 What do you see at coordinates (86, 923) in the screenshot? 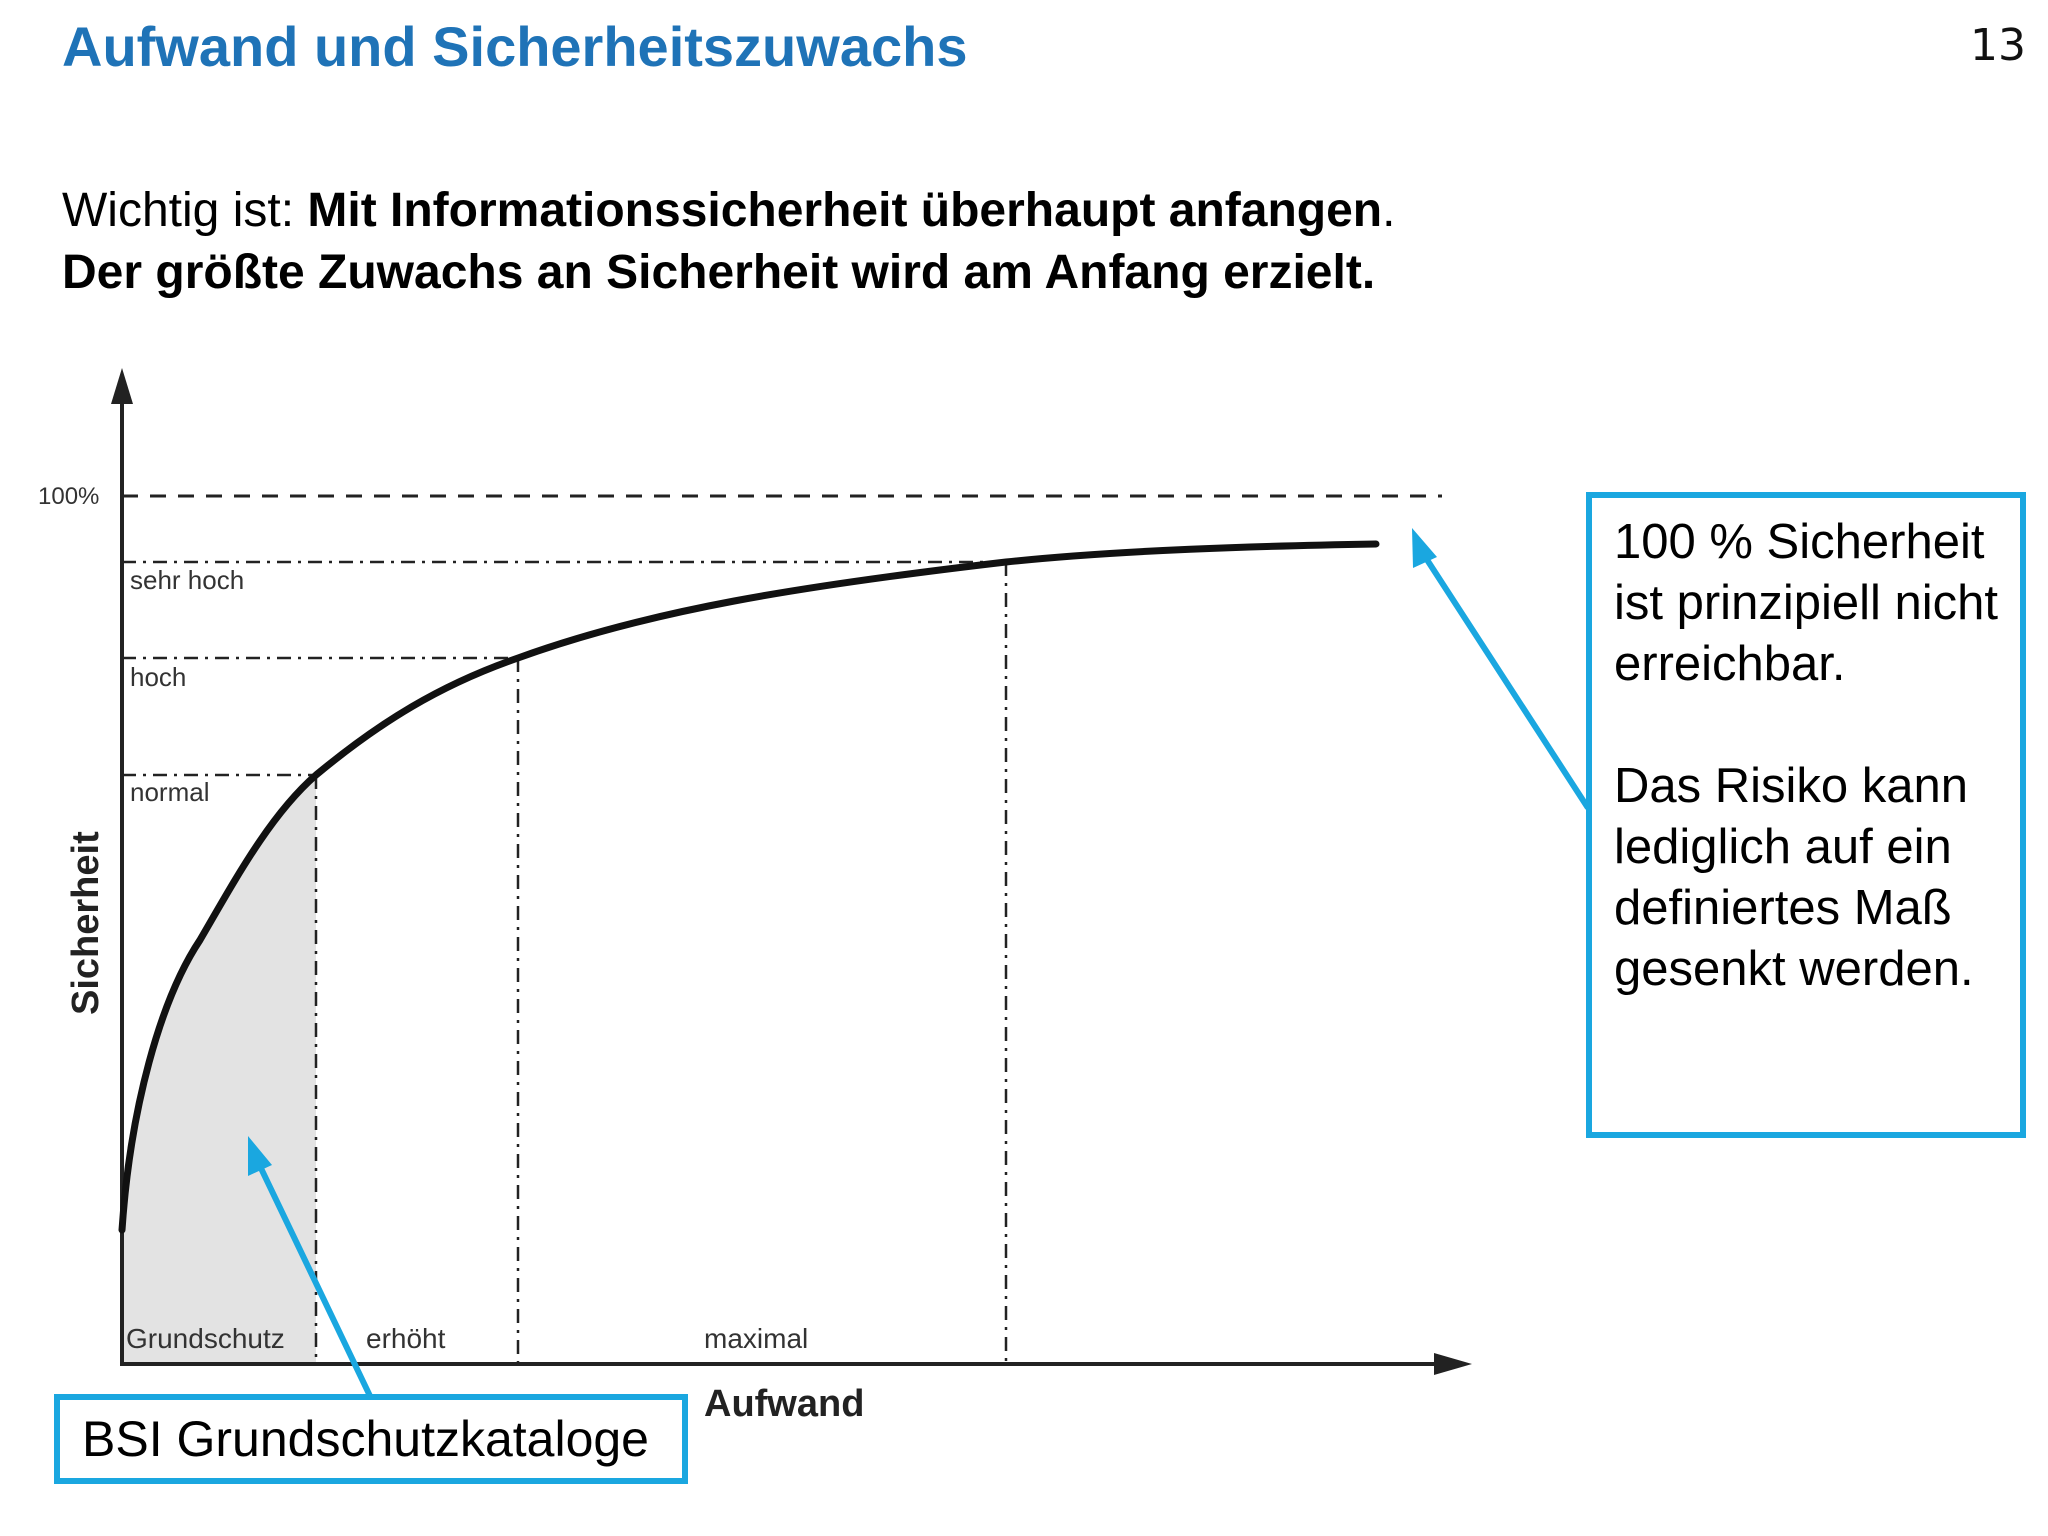
I see `y-axis-label: Sicherheit` at bounding box center [86, 923].